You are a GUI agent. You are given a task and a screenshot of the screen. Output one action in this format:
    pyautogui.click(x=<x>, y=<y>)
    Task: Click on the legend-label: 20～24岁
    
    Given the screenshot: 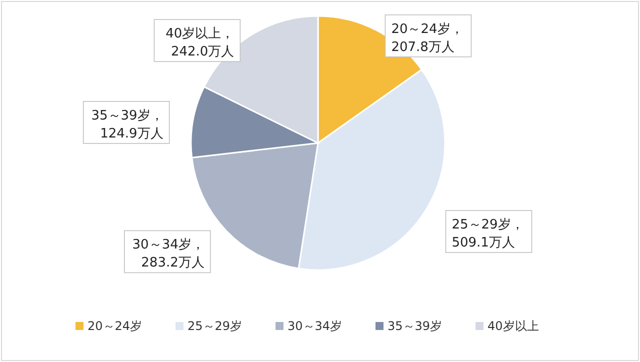 What is the action you would take?
    pyautogui.click(x=115, y=326)
    